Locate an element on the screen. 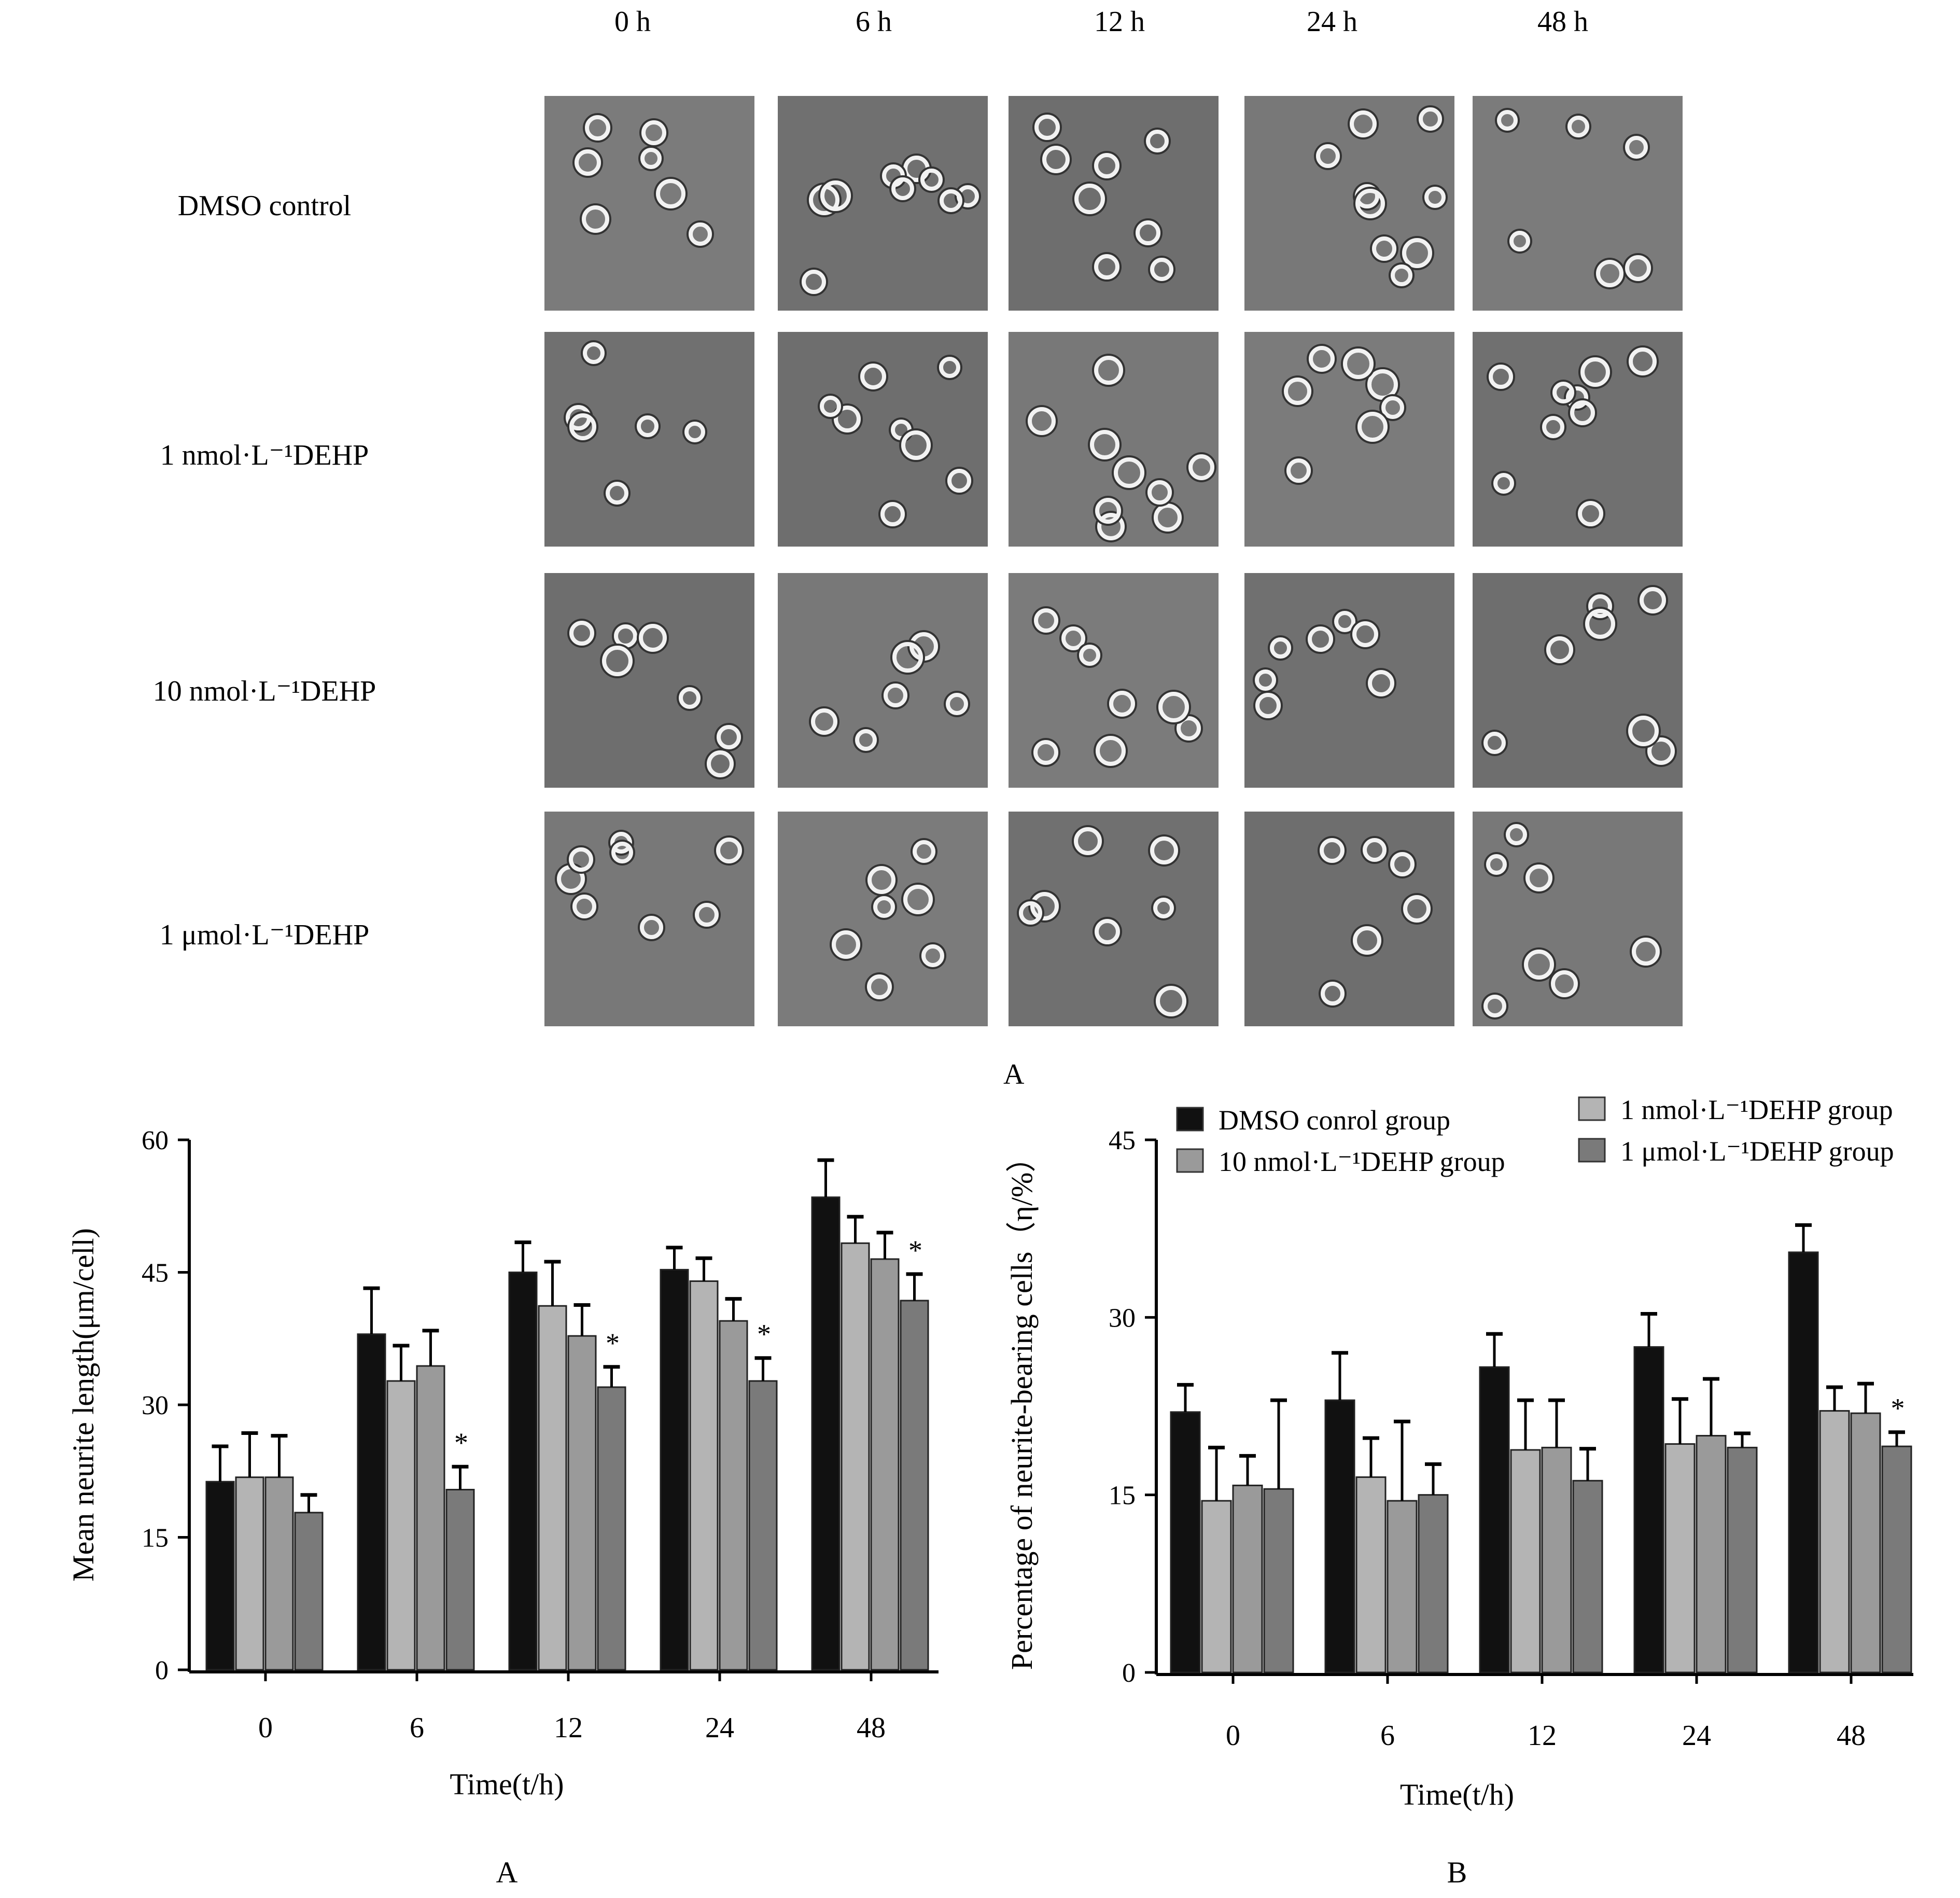 This screenshot has height=1898, width=1960. row-label: 10 nmol·L⁻¹DEHP is located at coordinates (264, 691).